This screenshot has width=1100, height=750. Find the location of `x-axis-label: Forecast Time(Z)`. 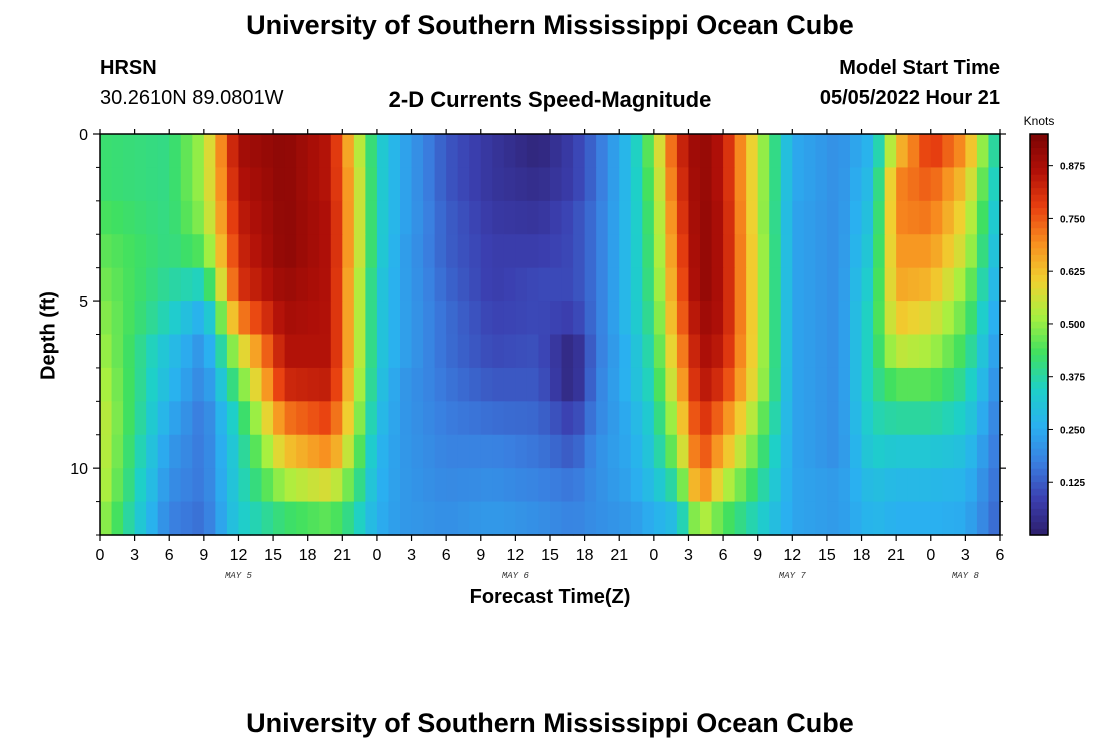

x-axis-label: Forecast Time(Z) is located at coordinates (550, 597).